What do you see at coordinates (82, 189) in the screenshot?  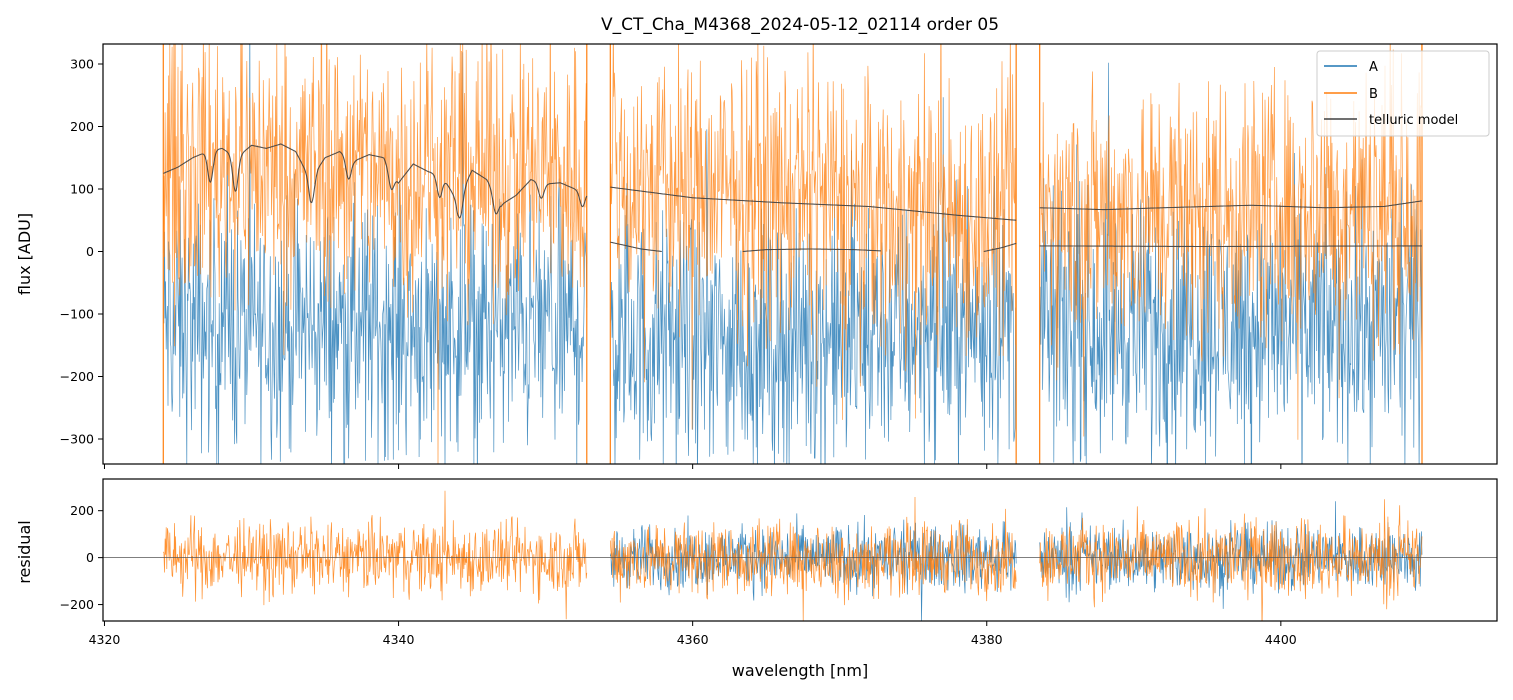 I see `top-y-tick-label-100: 100` at bounding box center [82, 189].